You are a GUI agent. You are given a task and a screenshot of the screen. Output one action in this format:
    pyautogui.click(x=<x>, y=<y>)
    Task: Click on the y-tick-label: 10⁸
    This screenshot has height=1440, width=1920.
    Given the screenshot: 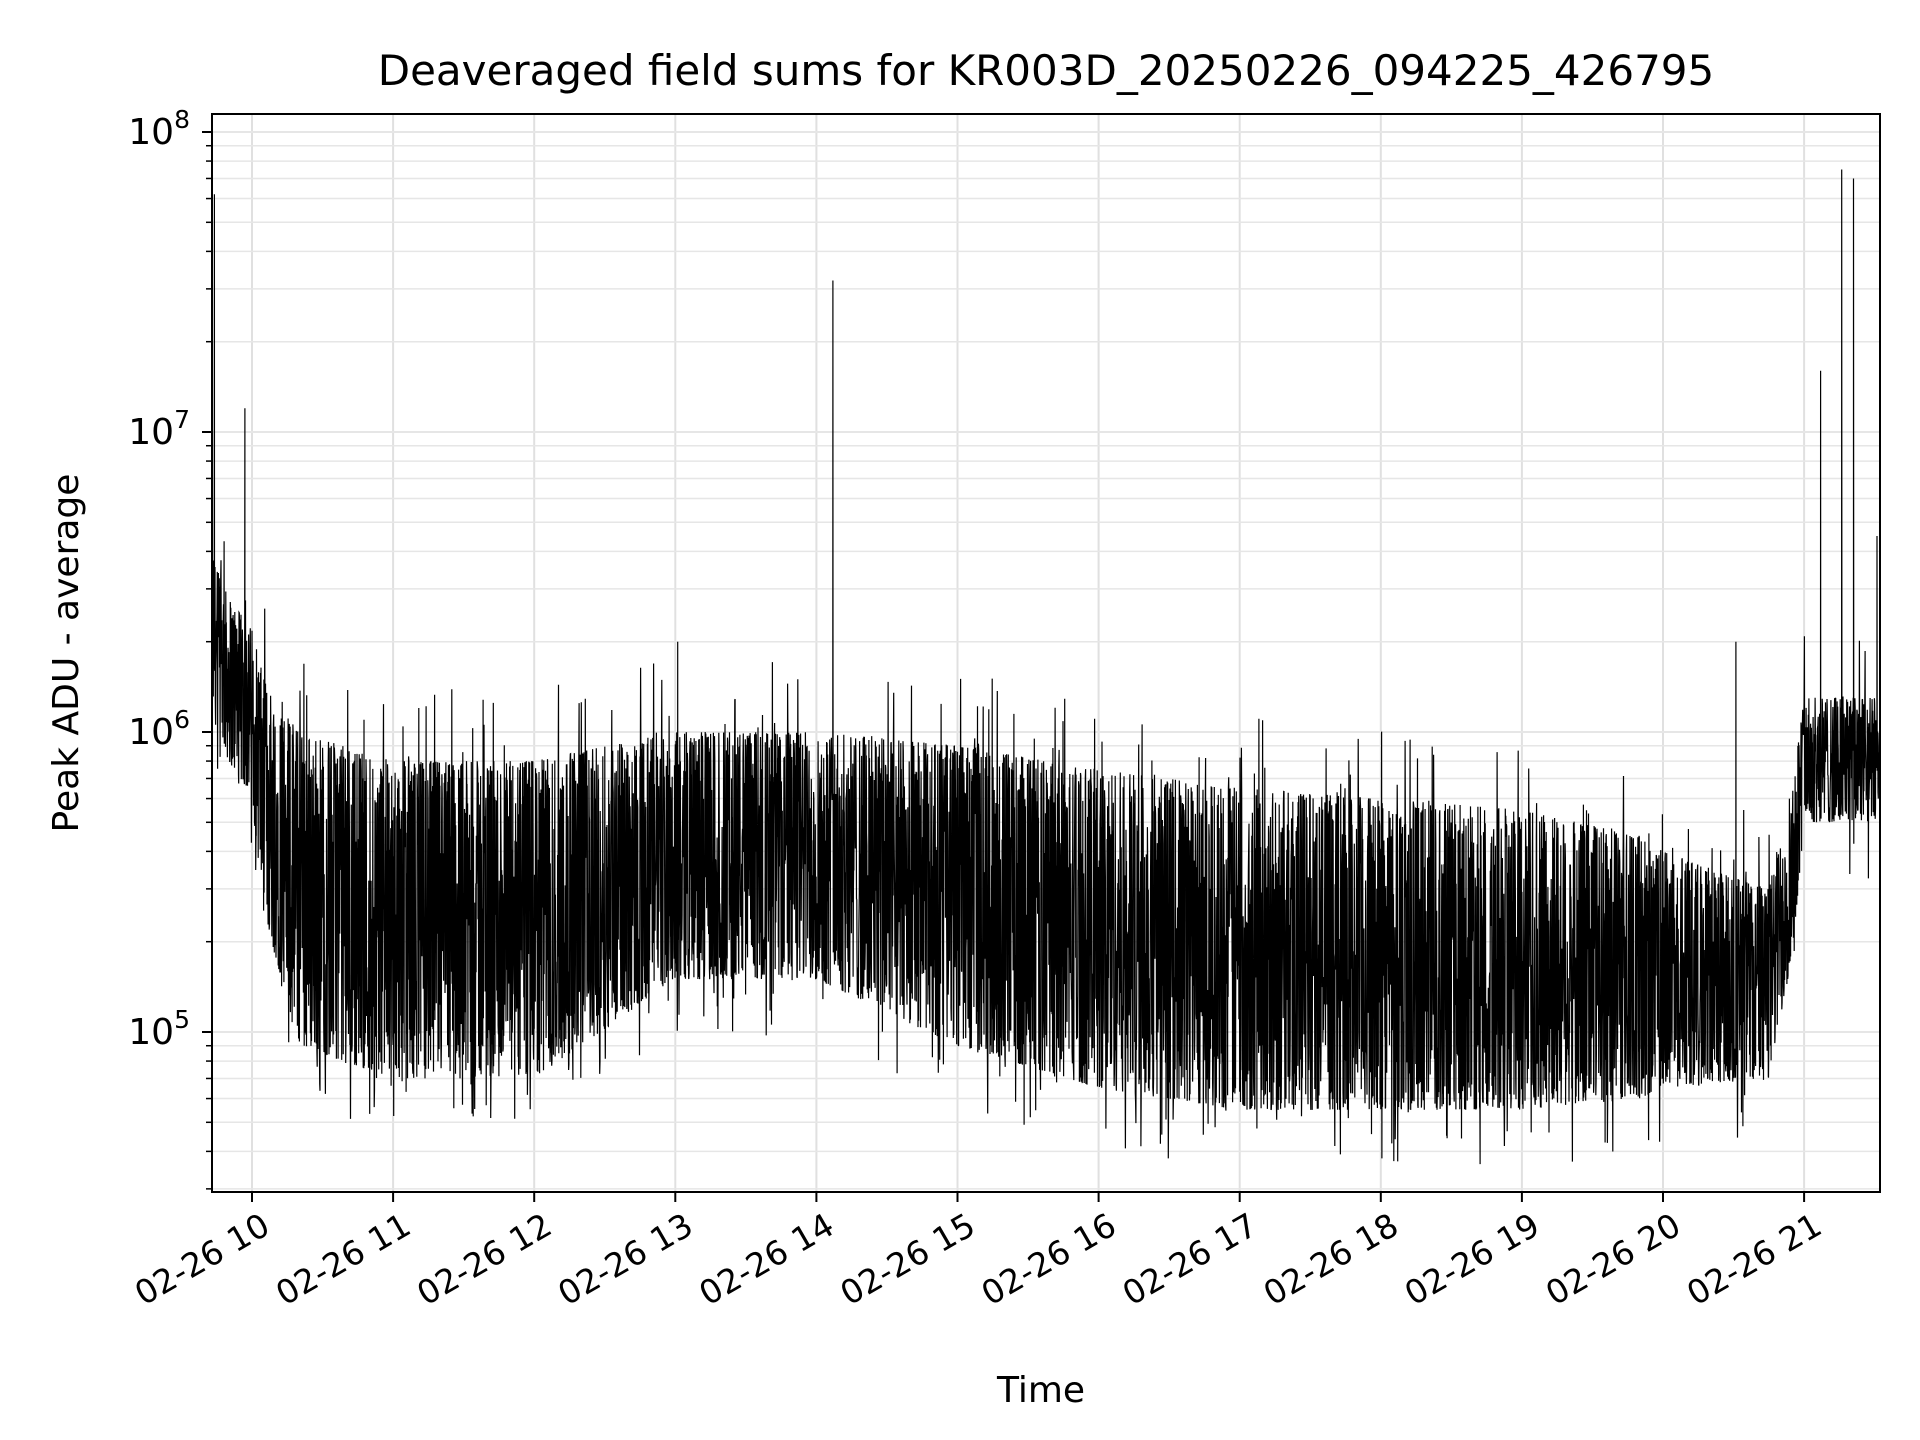 What is the action you would take?
    pyautogui.click(x=159, y=129)
    